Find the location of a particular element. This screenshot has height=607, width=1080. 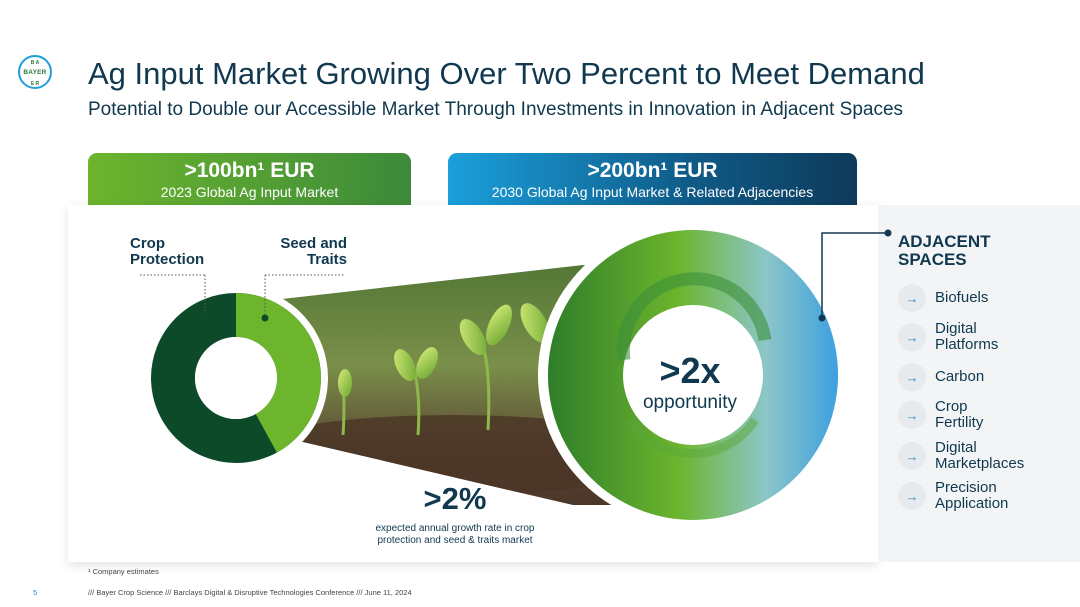

connector-dot-panel is located at coordinates (888, 233).